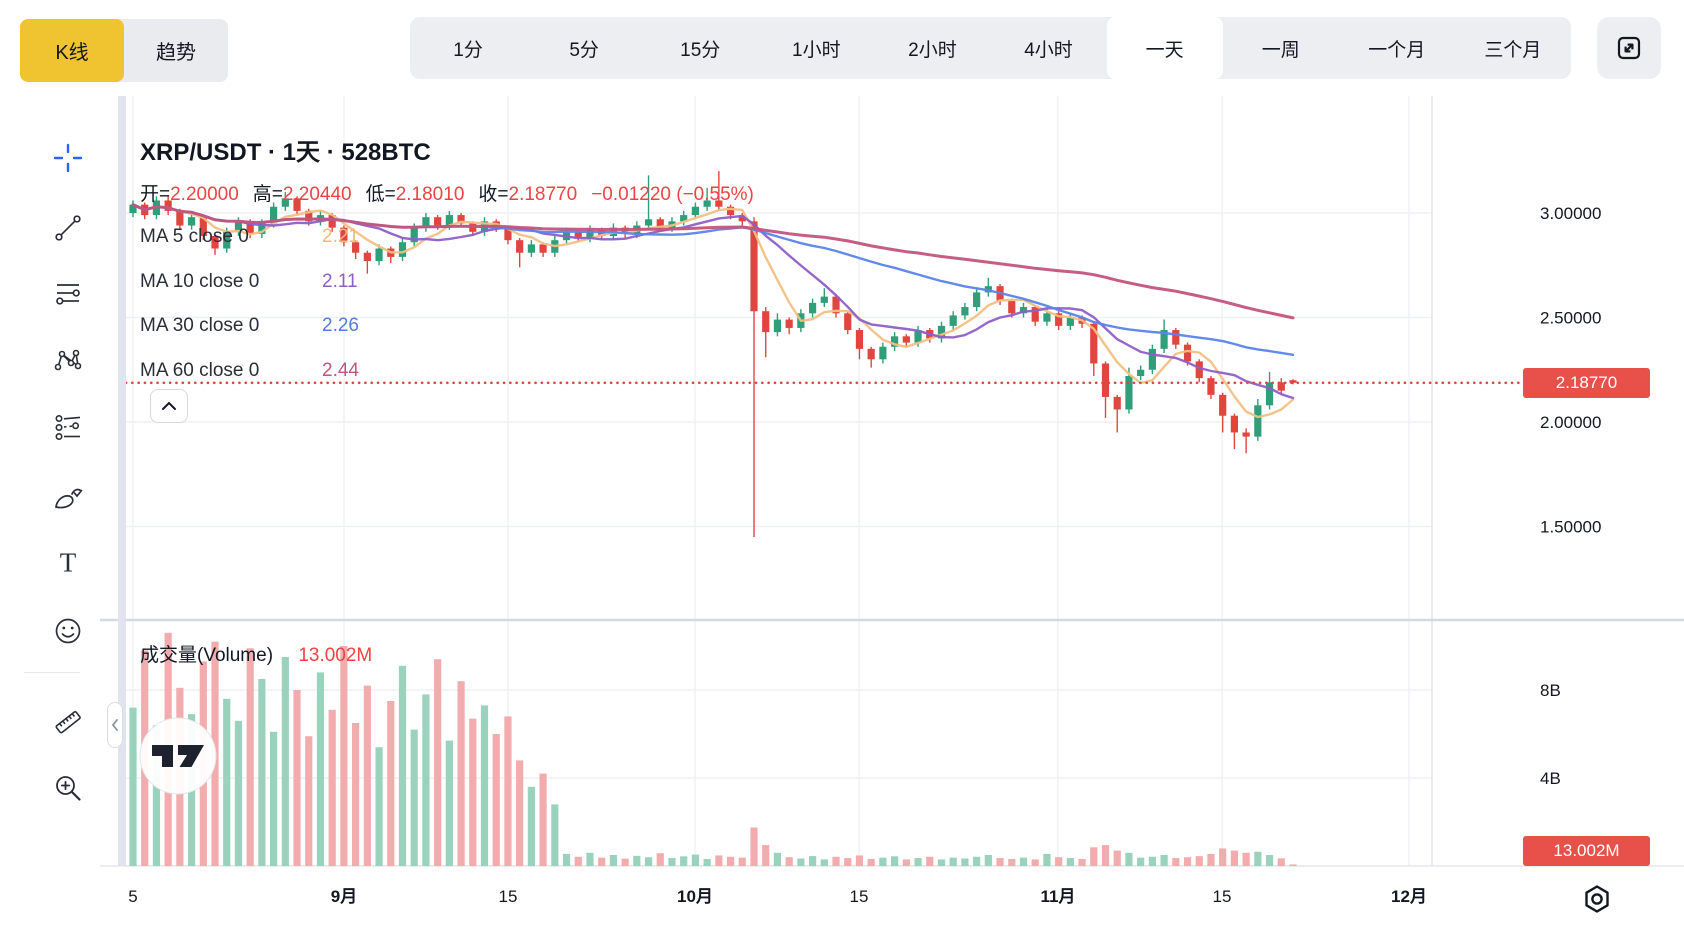 This screenshot has width=1684, height=950. I want to click on timeframe-2小时: 2小时, so click(932, 48).